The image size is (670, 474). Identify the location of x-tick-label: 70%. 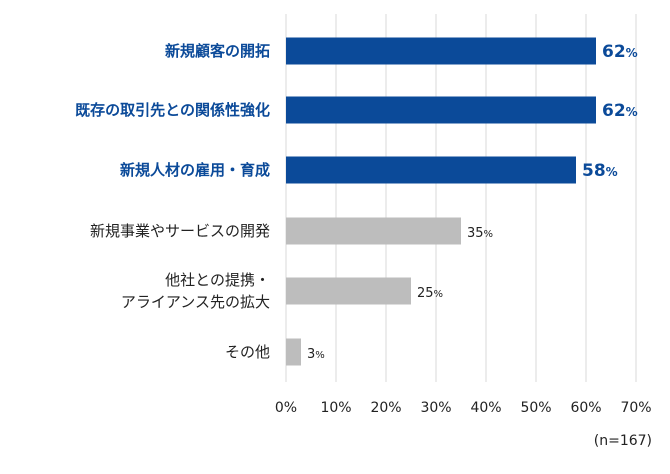
(635, 408).